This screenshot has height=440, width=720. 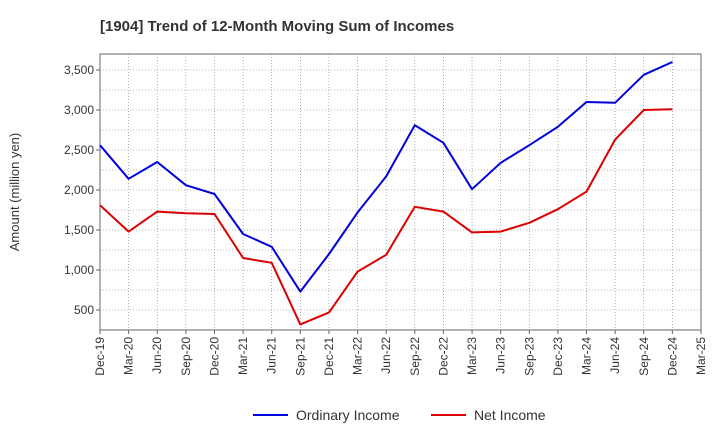 I want to click on x-tick-label: Sep-21, so click(x=300, y=356).